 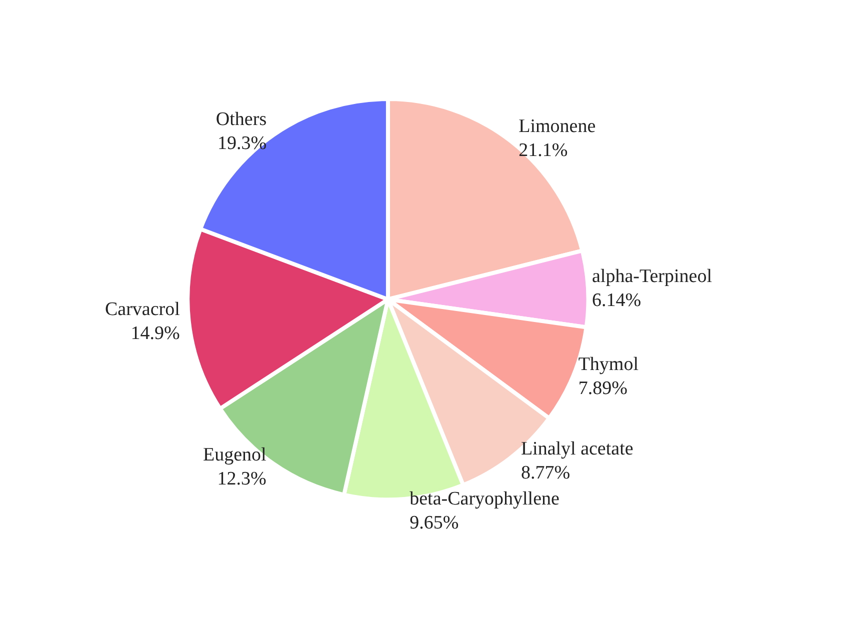 What do you see at coordinates (485, 499) in the screenshot?
I see `slice-label: beta-Caryophyllene` at bounding box center [485, 499].